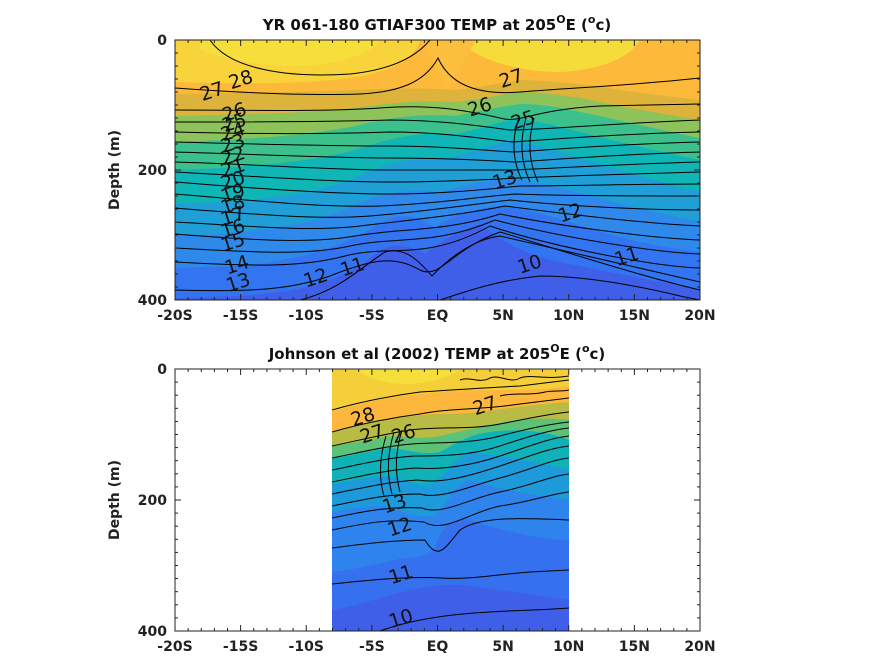 The height and width of the screenshot is (656, 875). Describe the element at coordinates (152, 301) in the screenshot. I see `y-tick-label-top-2: 400` at that location.